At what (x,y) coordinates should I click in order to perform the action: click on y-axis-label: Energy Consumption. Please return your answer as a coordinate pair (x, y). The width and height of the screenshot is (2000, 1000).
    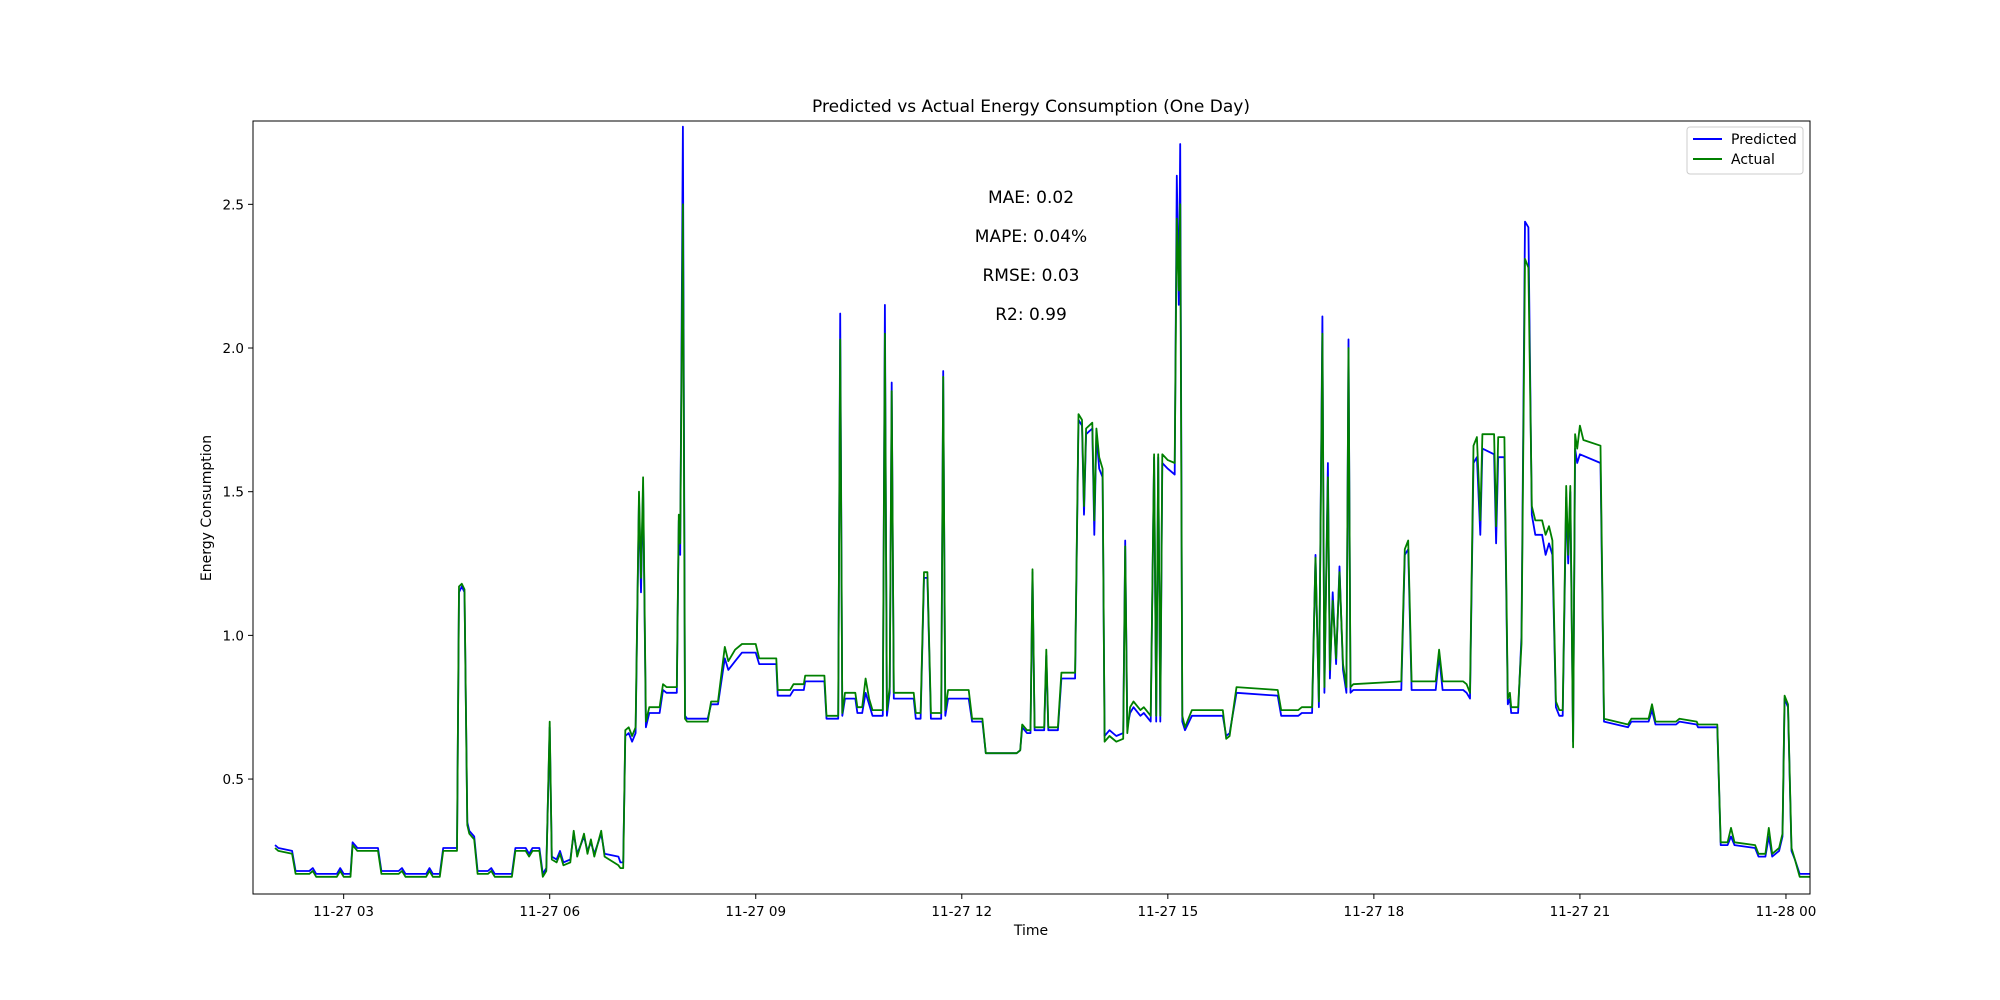
    Looking at the image, I should click on (207, 508).